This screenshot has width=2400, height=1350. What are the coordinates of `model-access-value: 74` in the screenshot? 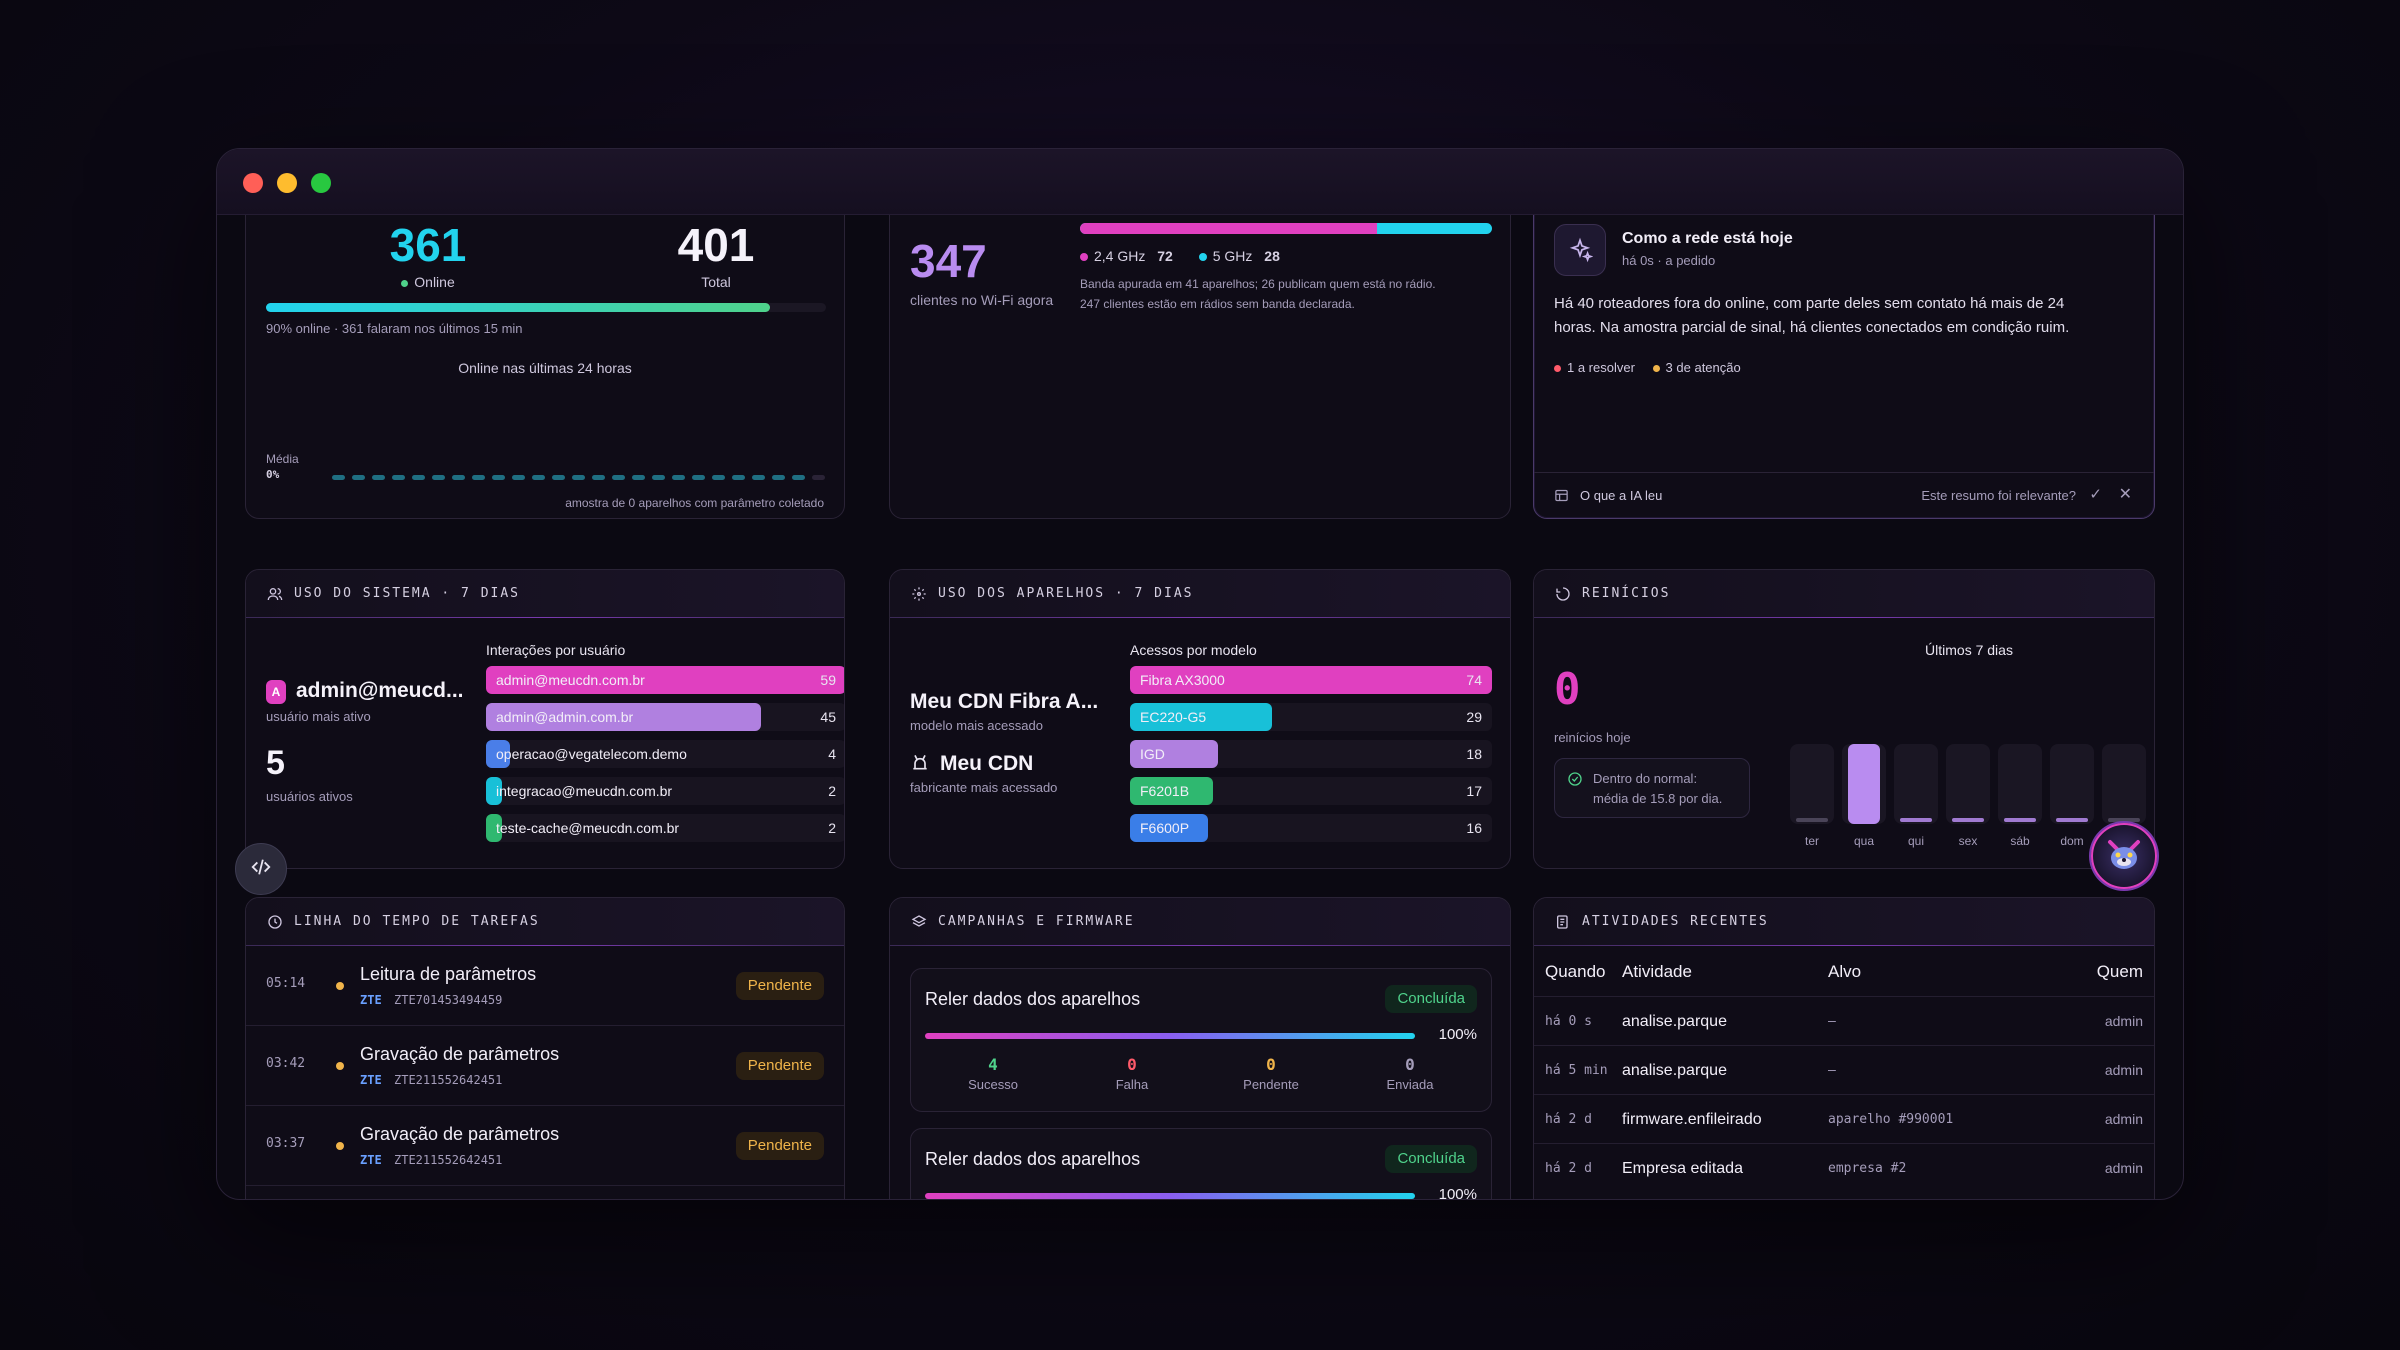 It's located at (1474, 680).